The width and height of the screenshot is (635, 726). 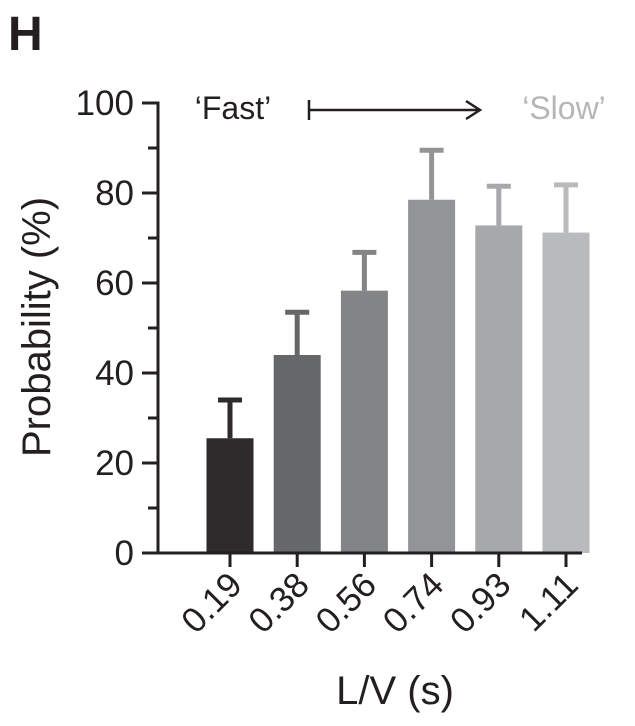 I want to click on y-tick-label: 20, so click(x=114, y=463).